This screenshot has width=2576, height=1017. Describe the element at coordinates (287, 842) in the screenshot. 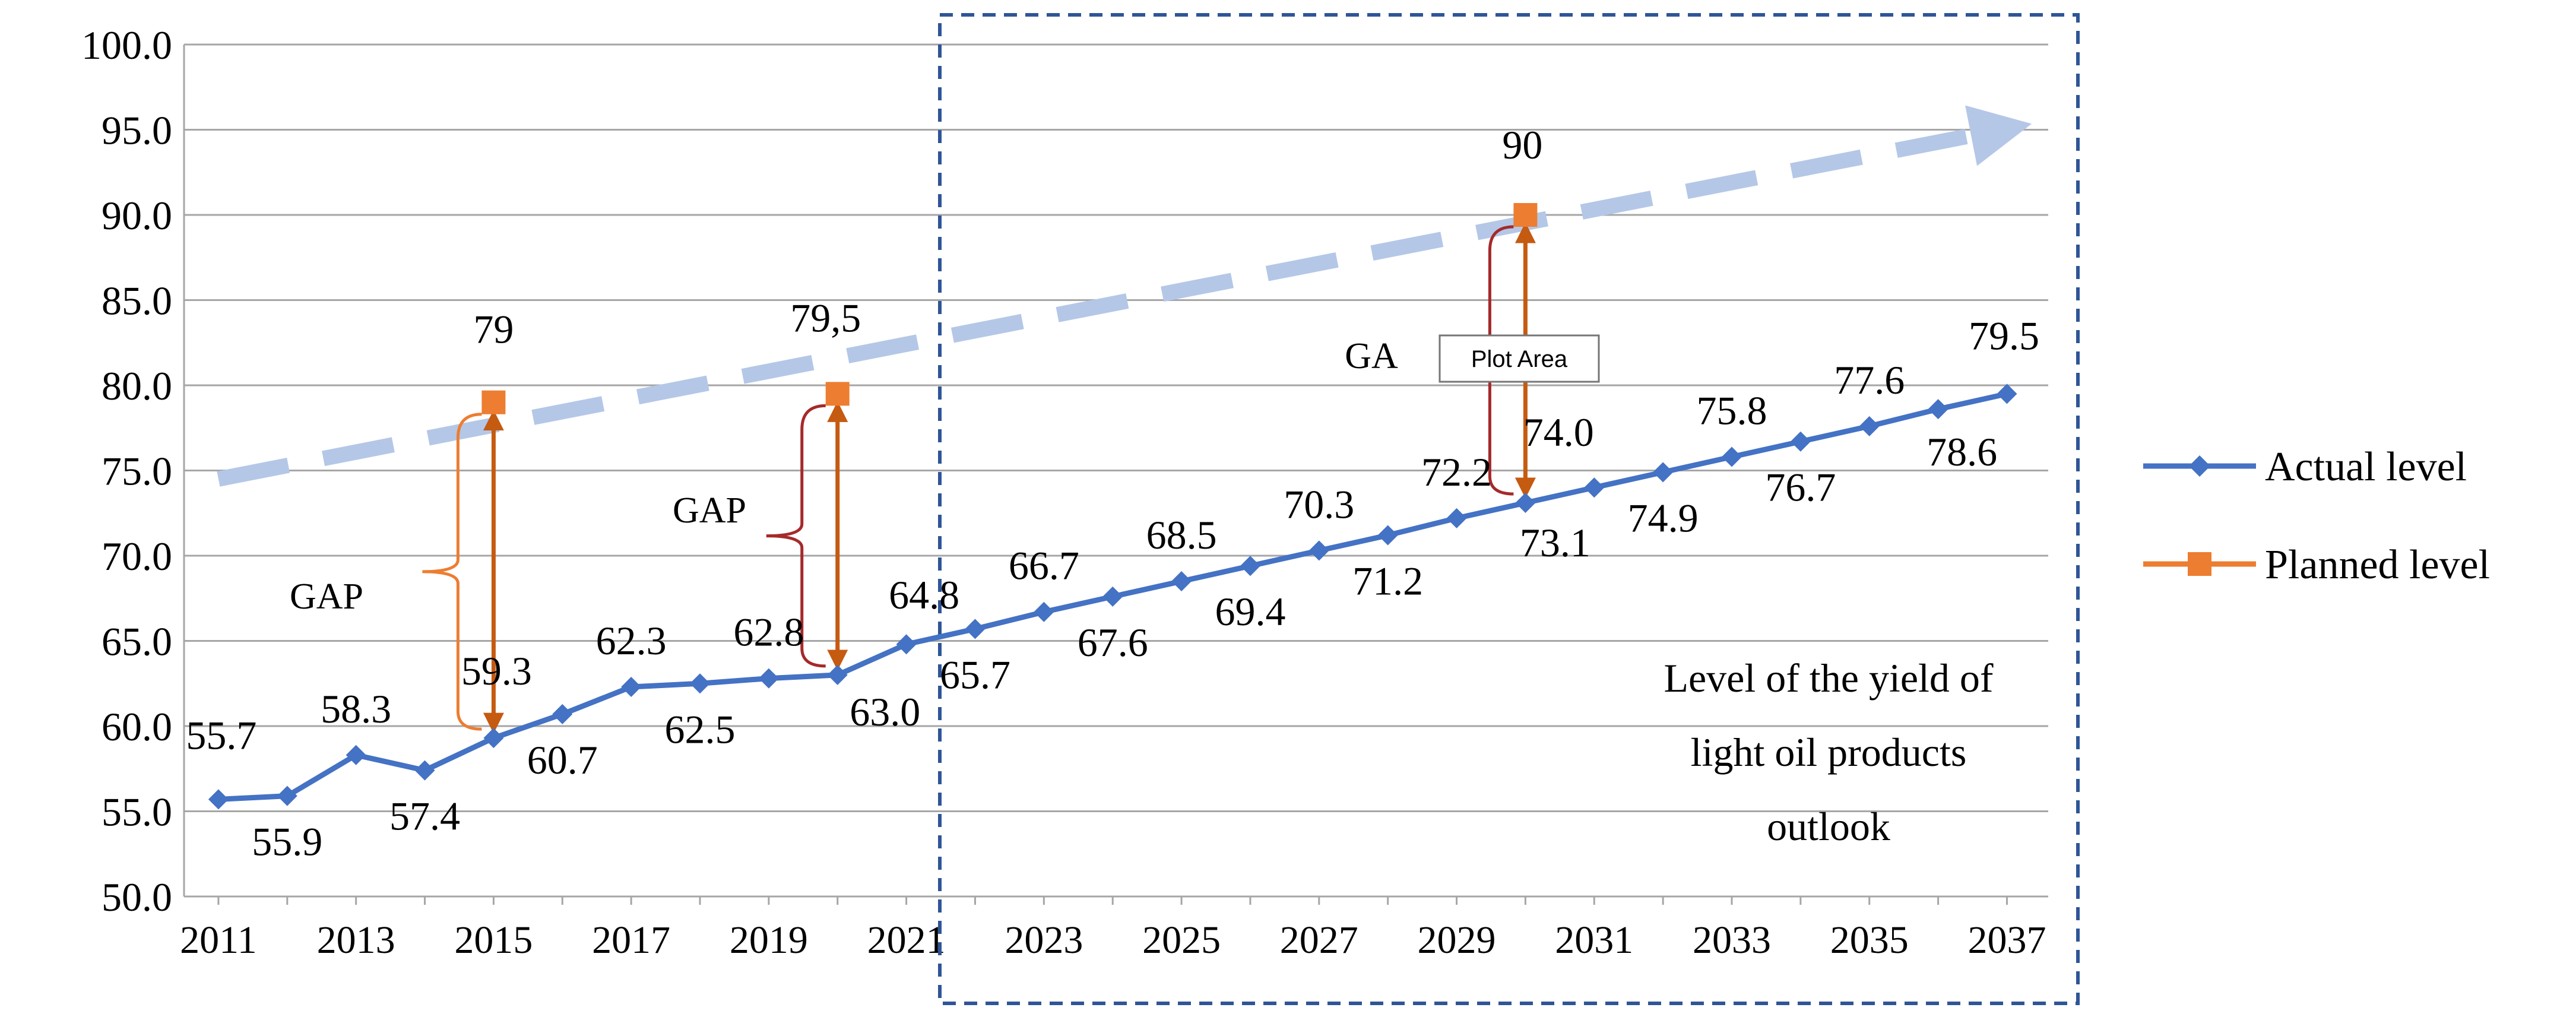

I see `actual-data-label: 55.9` at that location.